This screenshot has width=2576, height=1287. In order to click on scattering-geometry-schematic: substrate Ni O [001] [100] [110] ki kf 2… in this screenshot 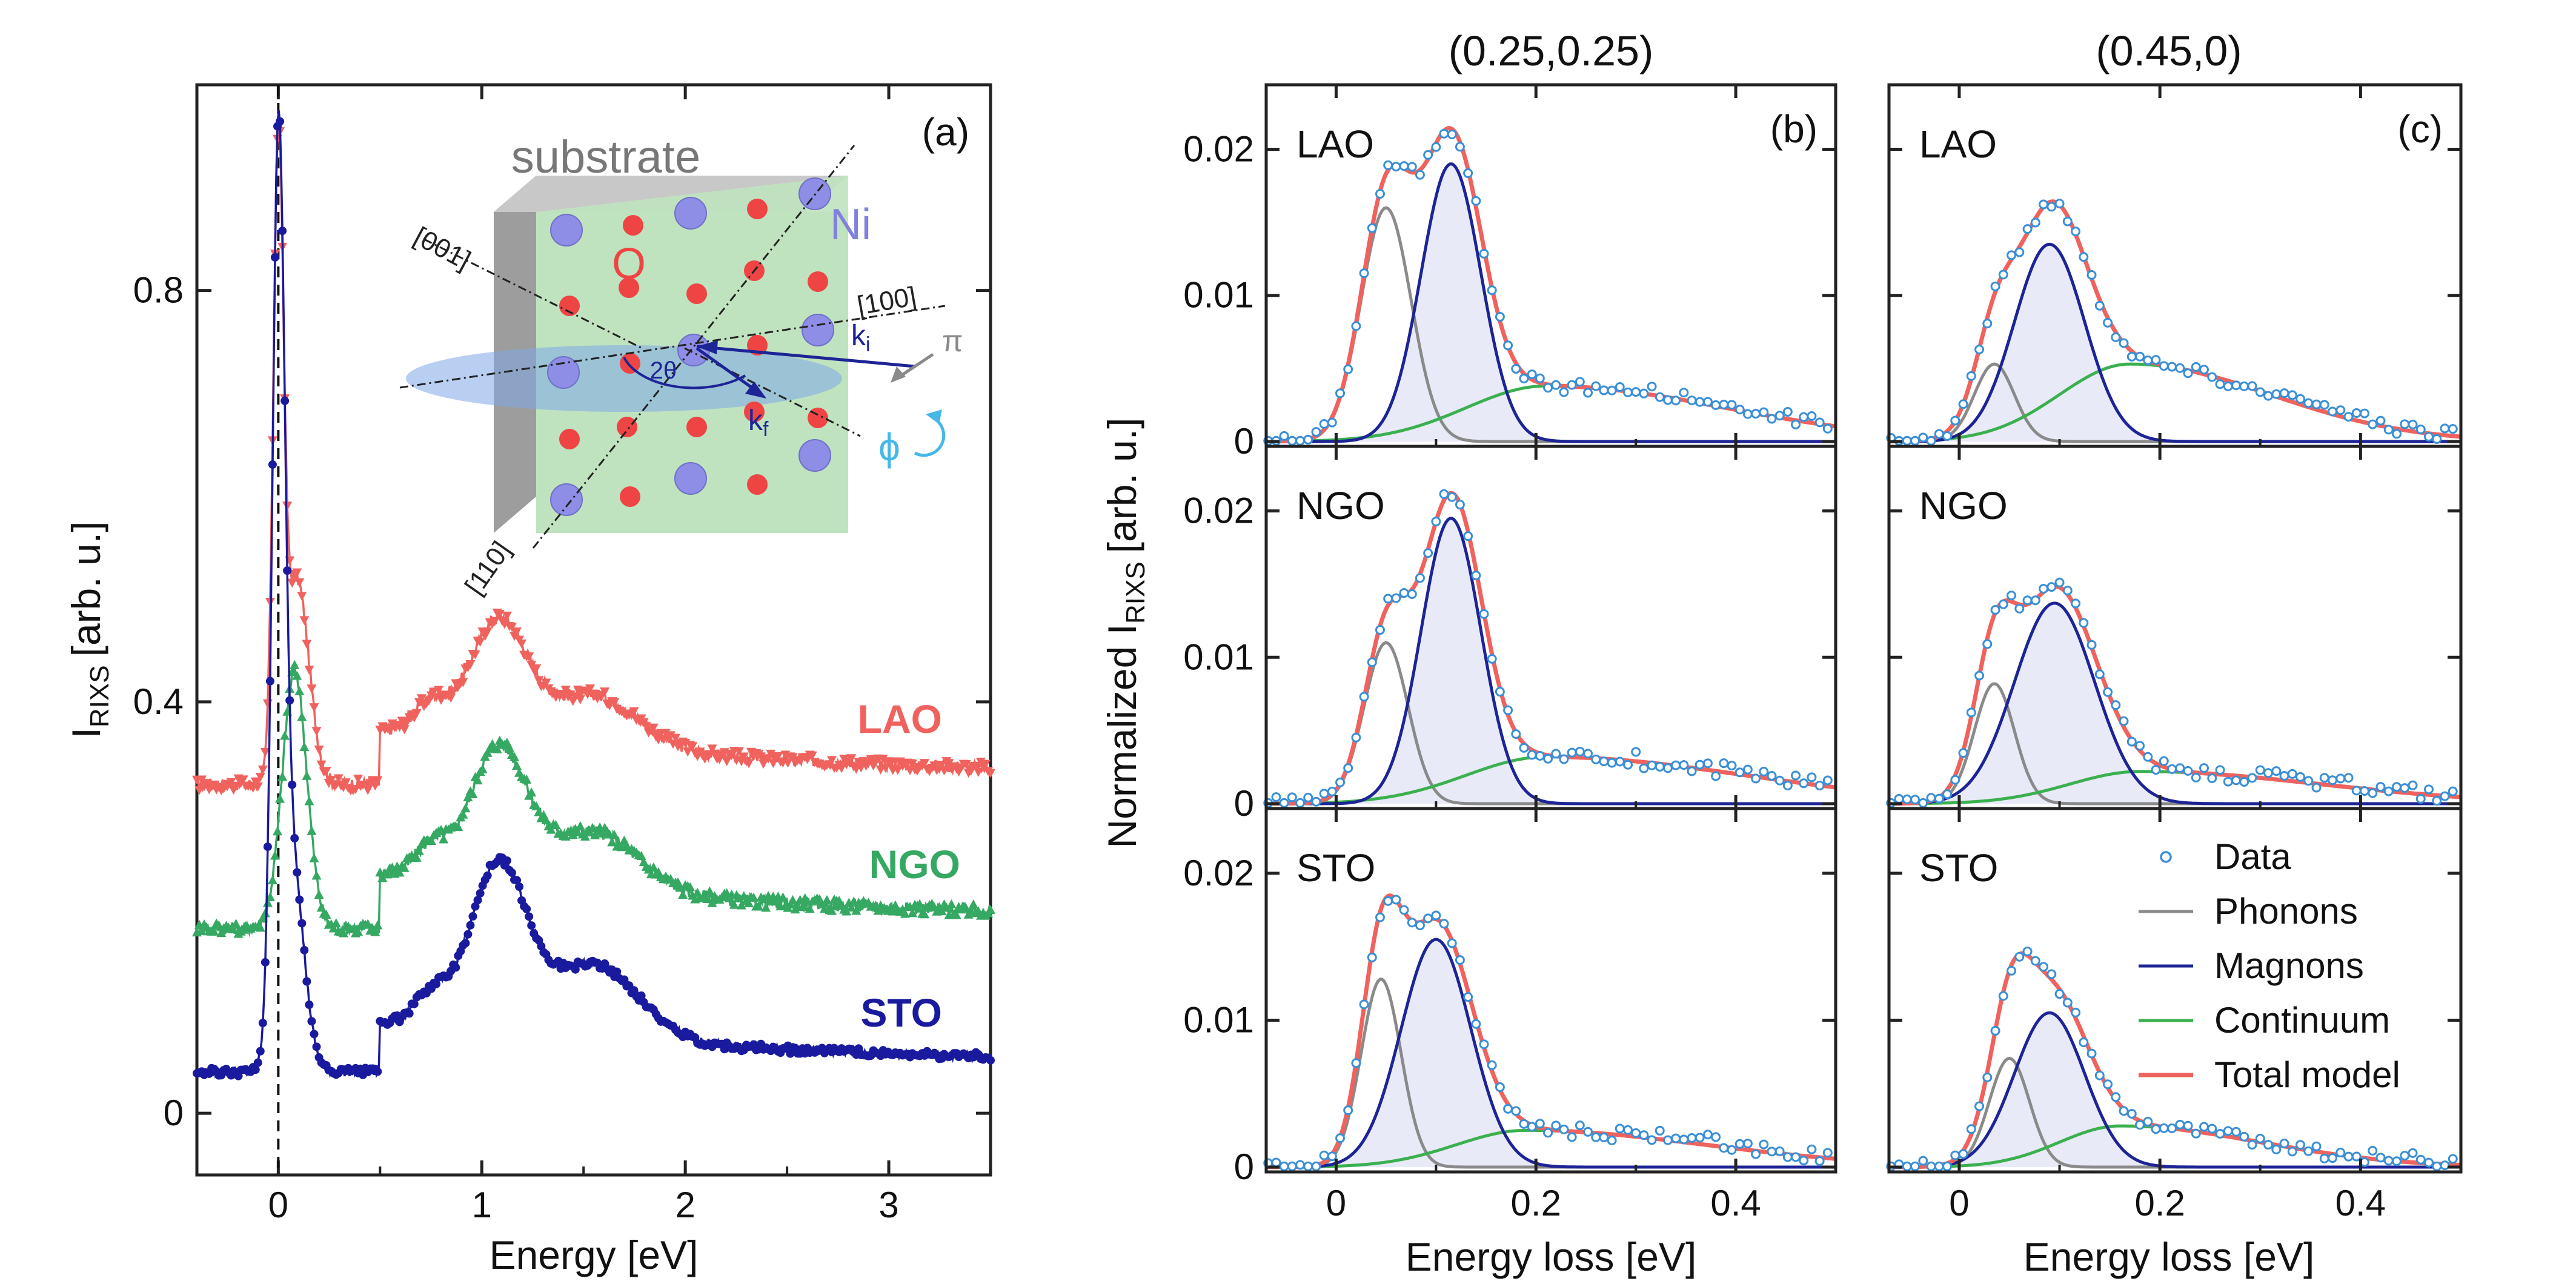, I will do `click(681, 365)`.